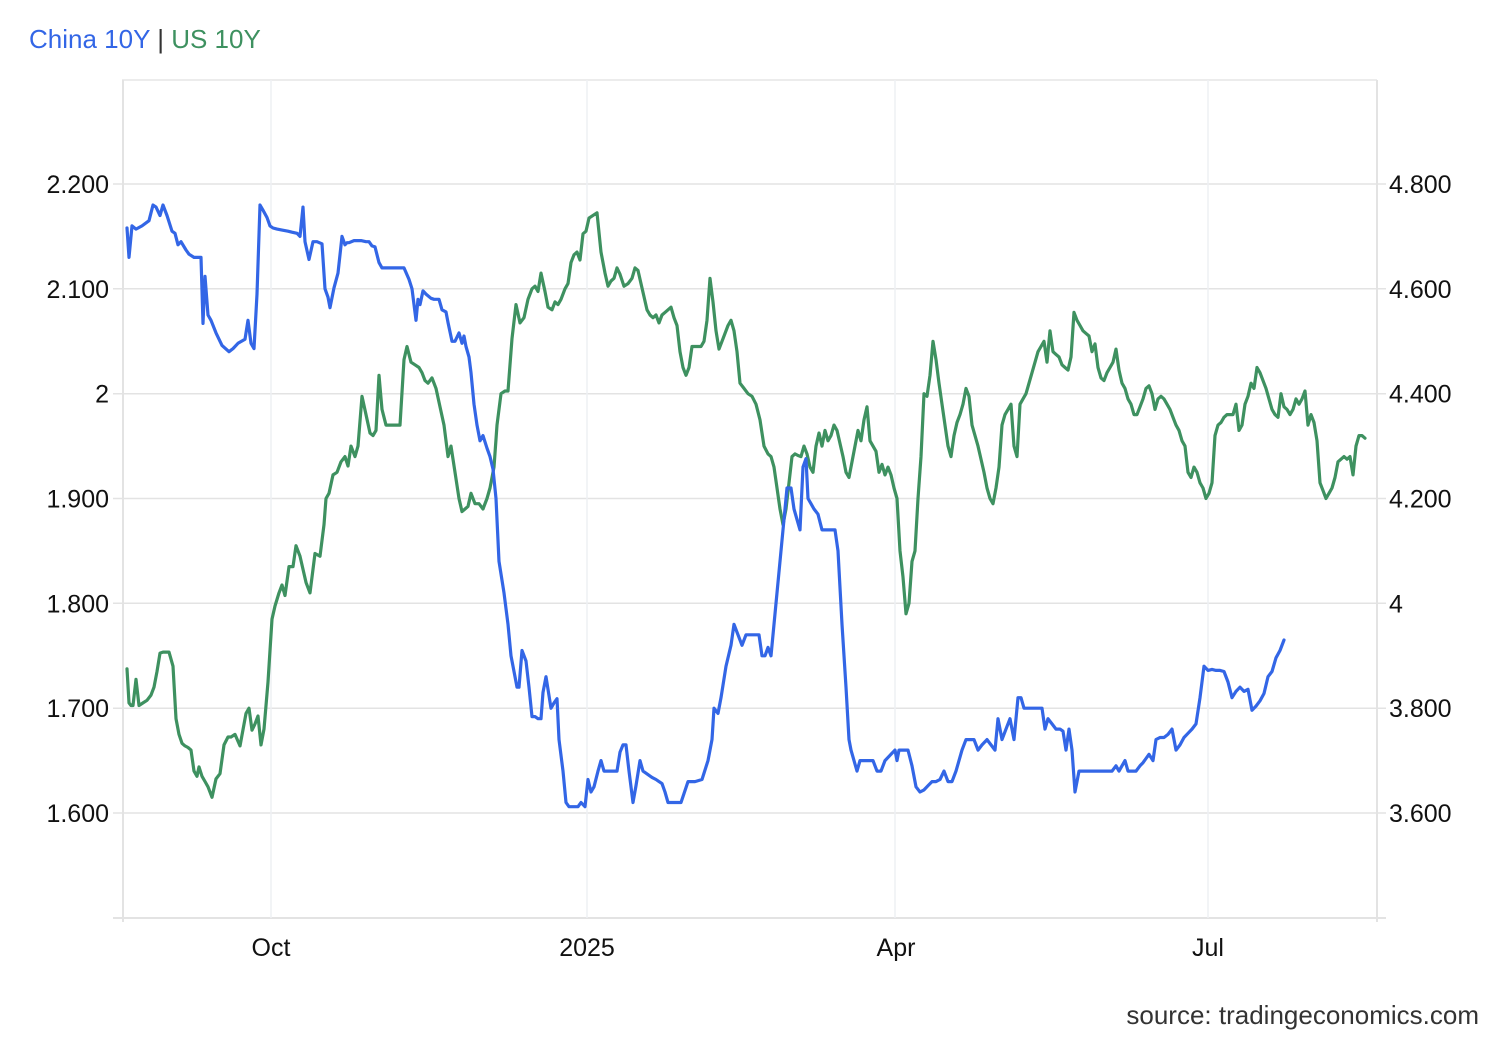 The width and height of the screenshot is (1500, 1040). Describe the element at coordinates (1420, 814) in the screenshot. I see `right-tick-label: 3.600` at that location.